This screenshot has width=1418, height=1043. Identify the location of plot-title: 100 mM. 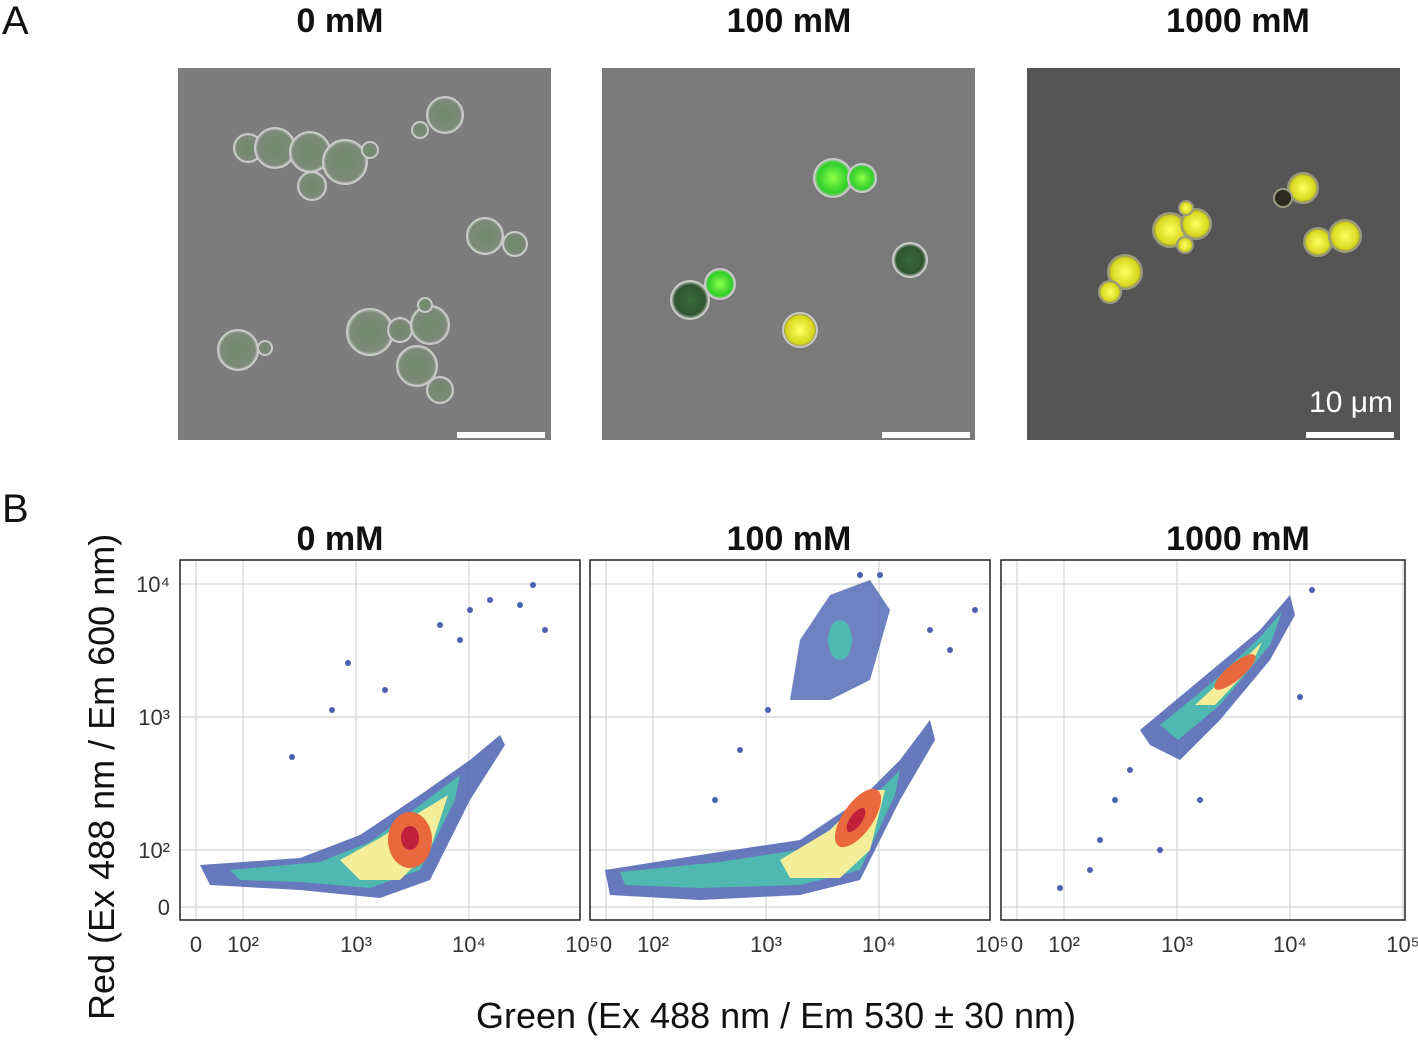
(789, 539).